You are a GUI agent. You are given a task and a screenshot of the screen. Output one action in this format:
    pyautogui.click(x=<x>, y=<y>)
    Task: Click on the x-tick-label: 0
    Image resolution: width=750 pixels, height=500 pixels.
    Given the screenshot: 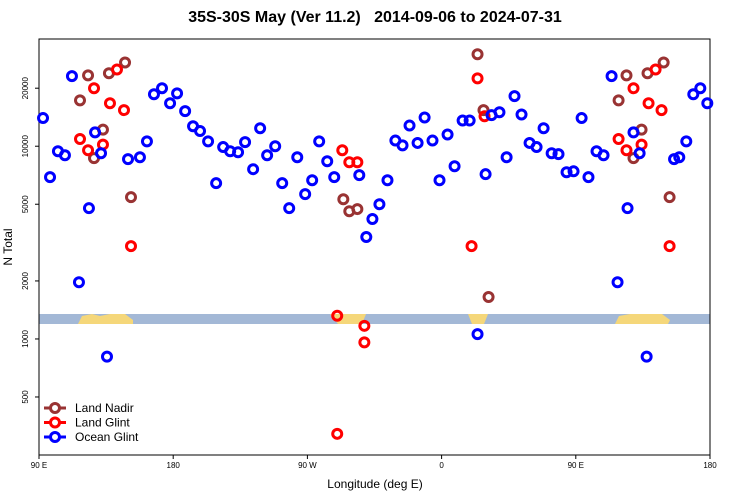 What is the action you would take?
    pyautogui.click(x=441, y=465)
    